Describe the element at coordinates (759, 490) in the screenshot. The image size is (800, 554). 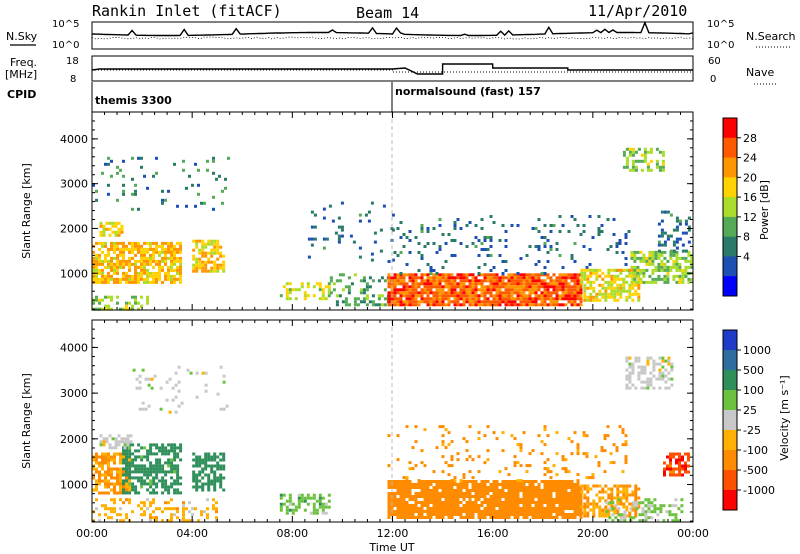
I see `colorbar-tick-label: -1000` at that location.